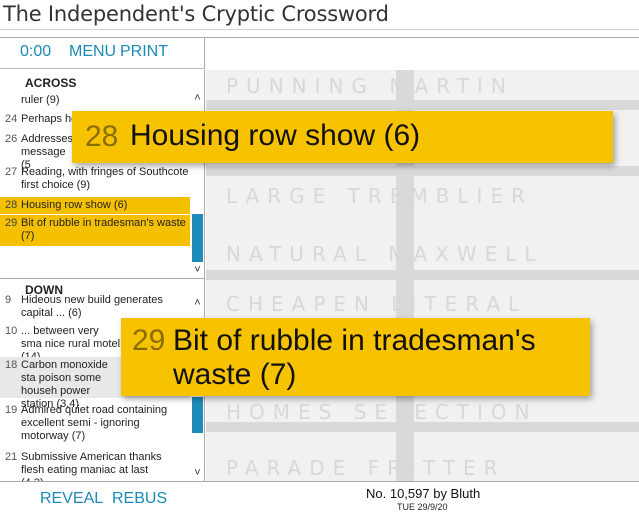 The height and width of the screenshot is (516, 639). I want to click on clue-popup-across: 28 Housing row show (6), so click(342, 137).